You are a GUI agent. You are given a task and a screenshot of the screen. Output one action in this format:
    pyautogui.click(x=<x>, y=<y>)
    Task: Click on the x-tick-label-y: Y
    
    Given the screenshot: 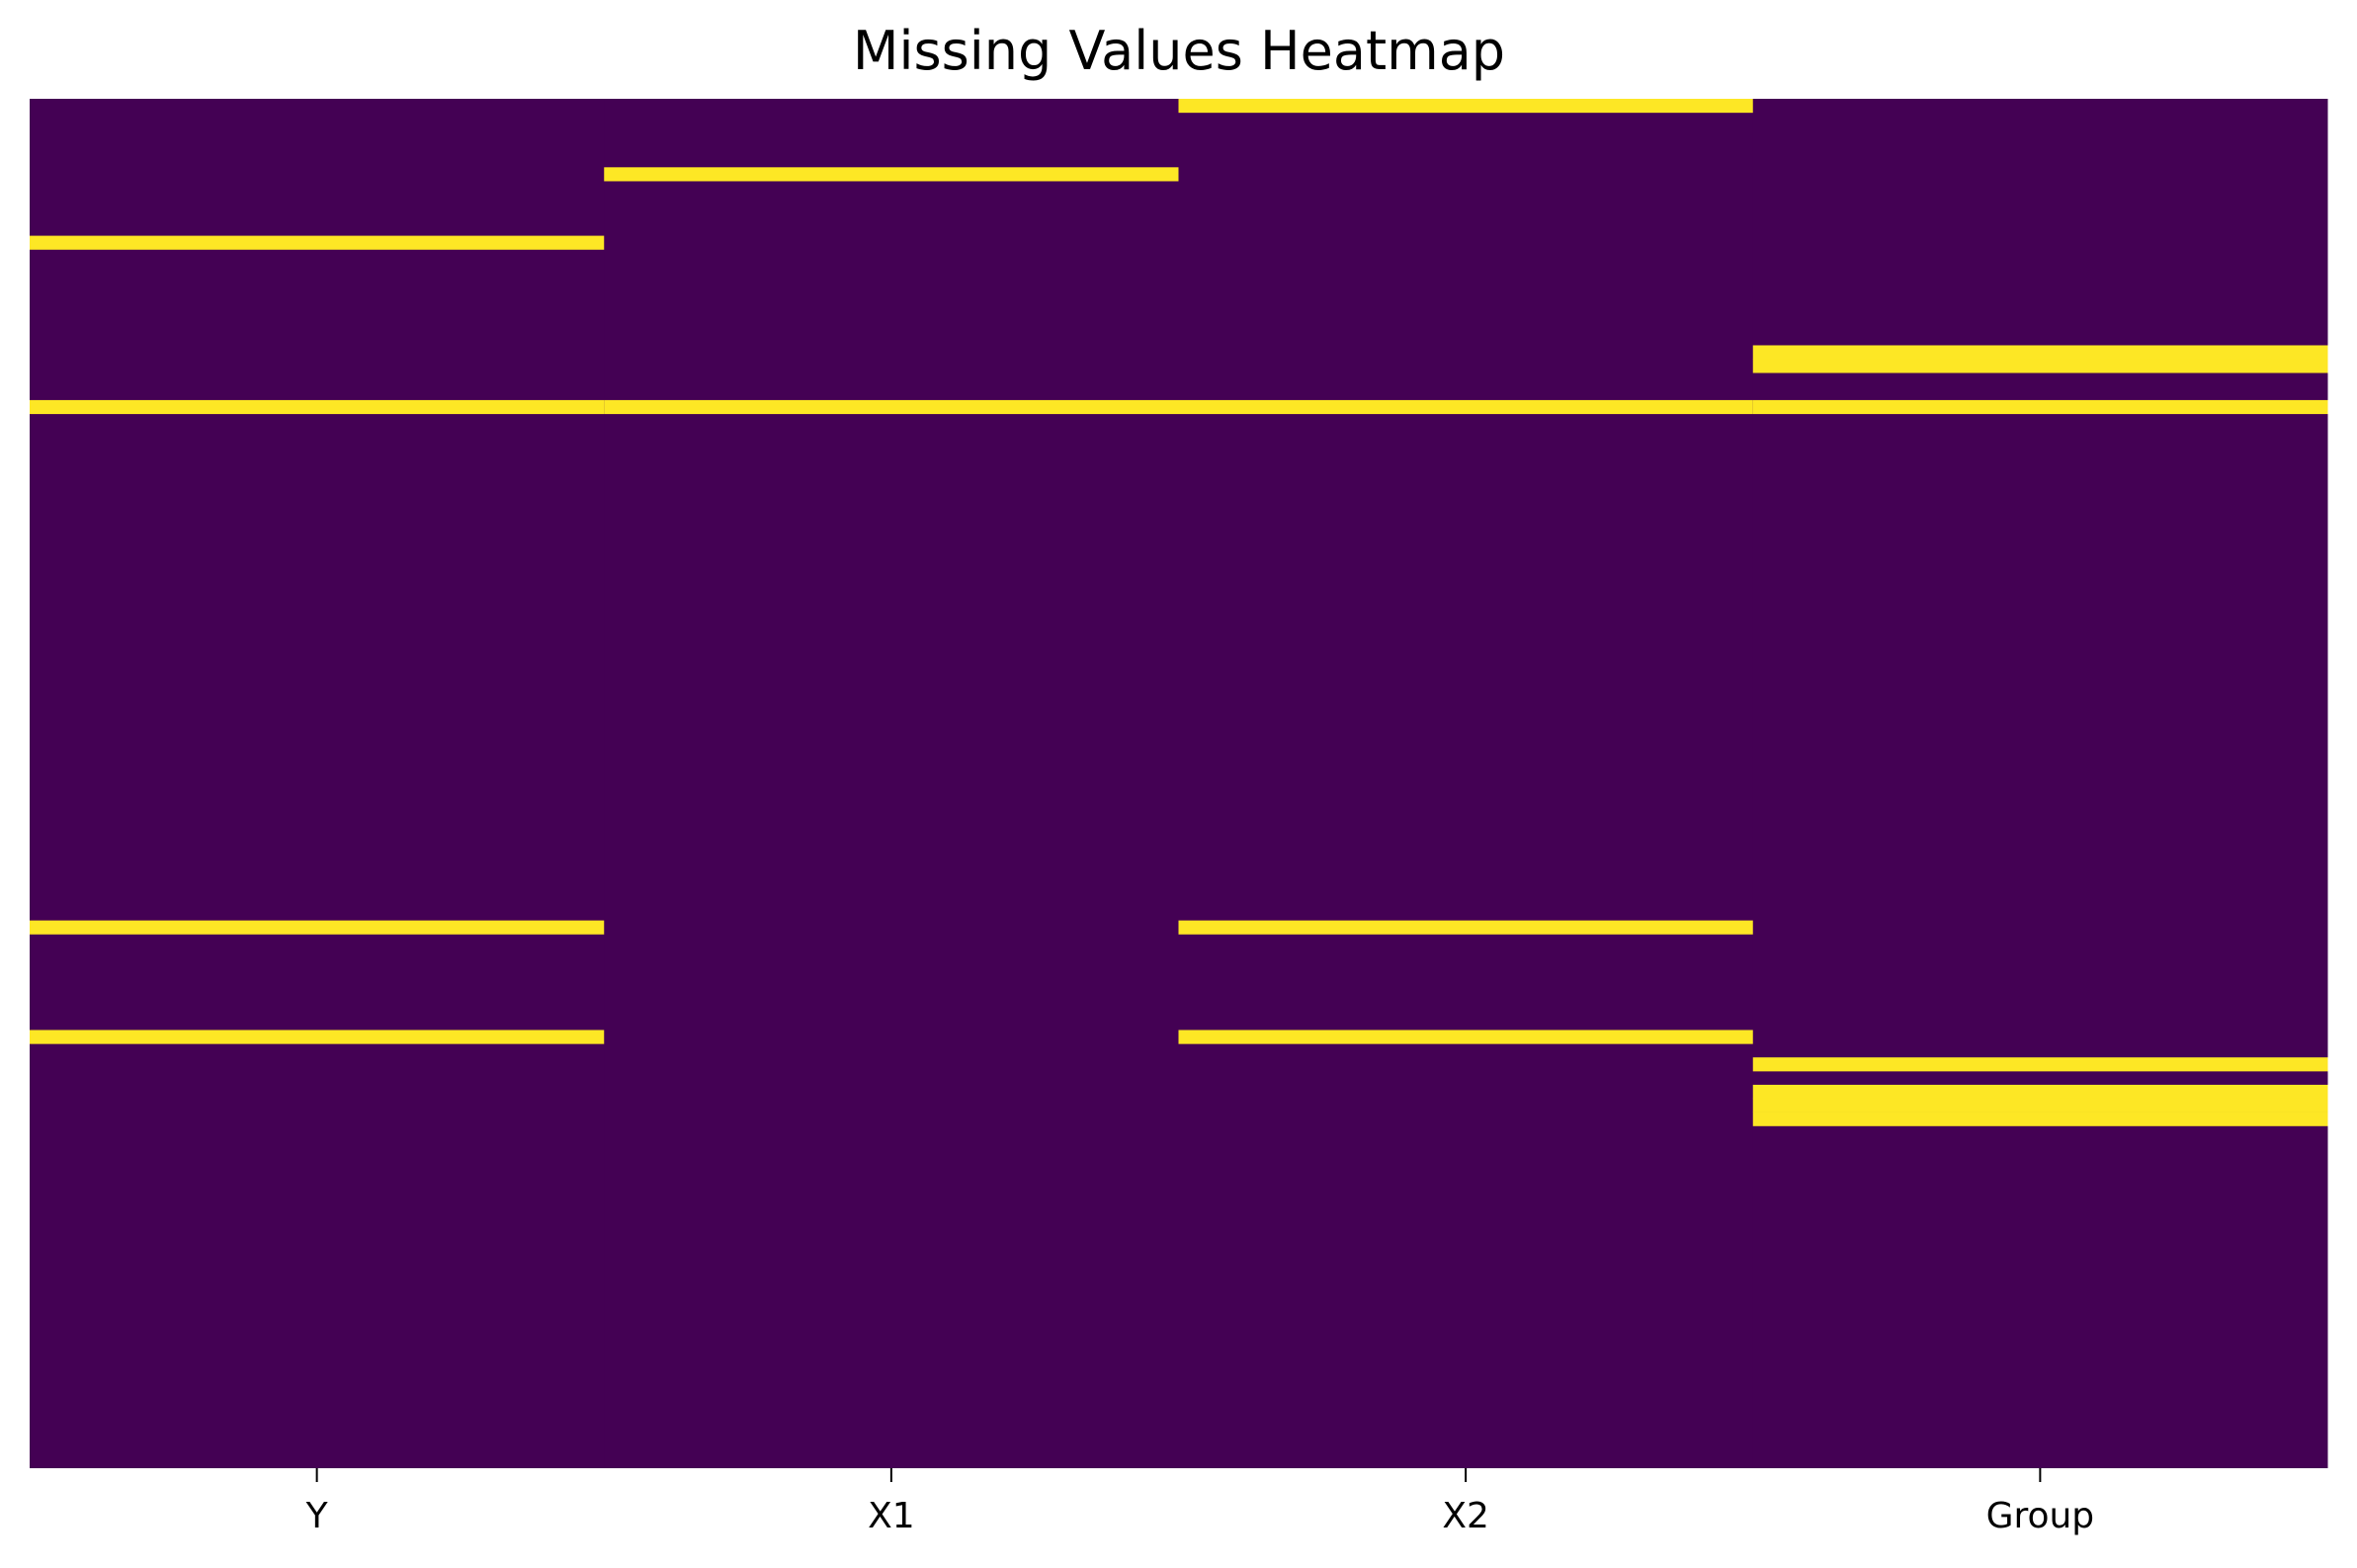 What is the action you would take?
    pyautogui.click(x=317, y=1516)
    